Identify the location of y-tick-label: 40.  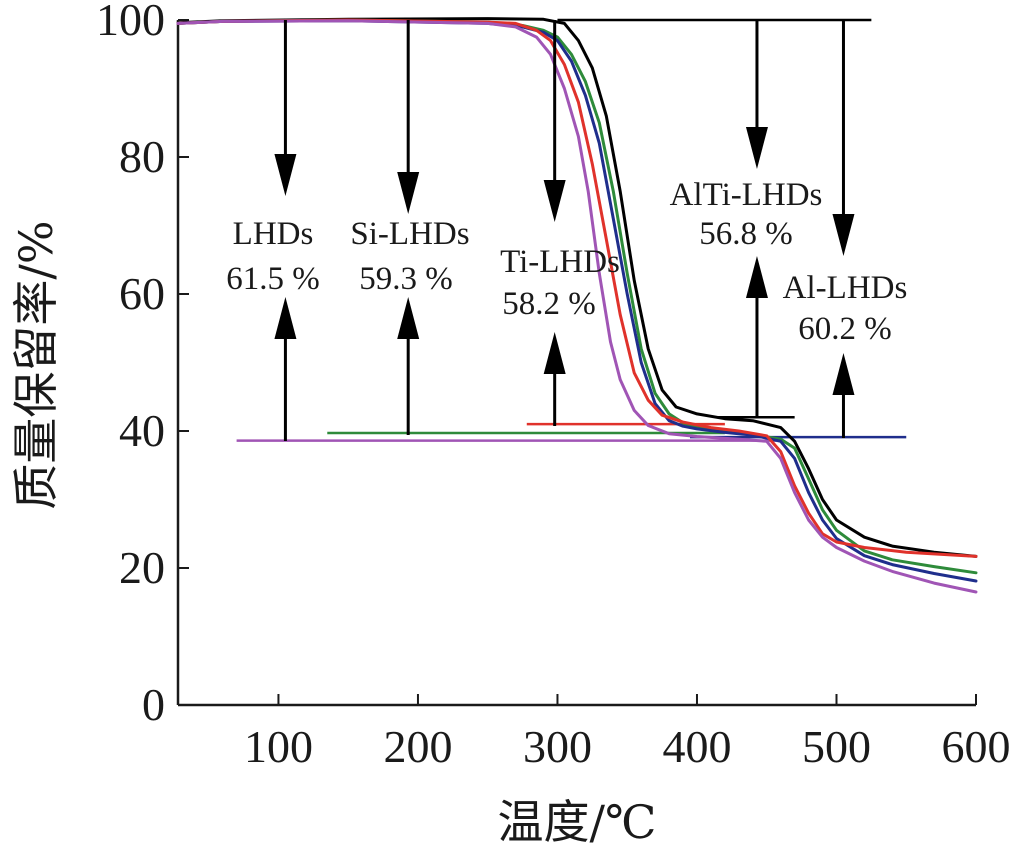
(142, 430).